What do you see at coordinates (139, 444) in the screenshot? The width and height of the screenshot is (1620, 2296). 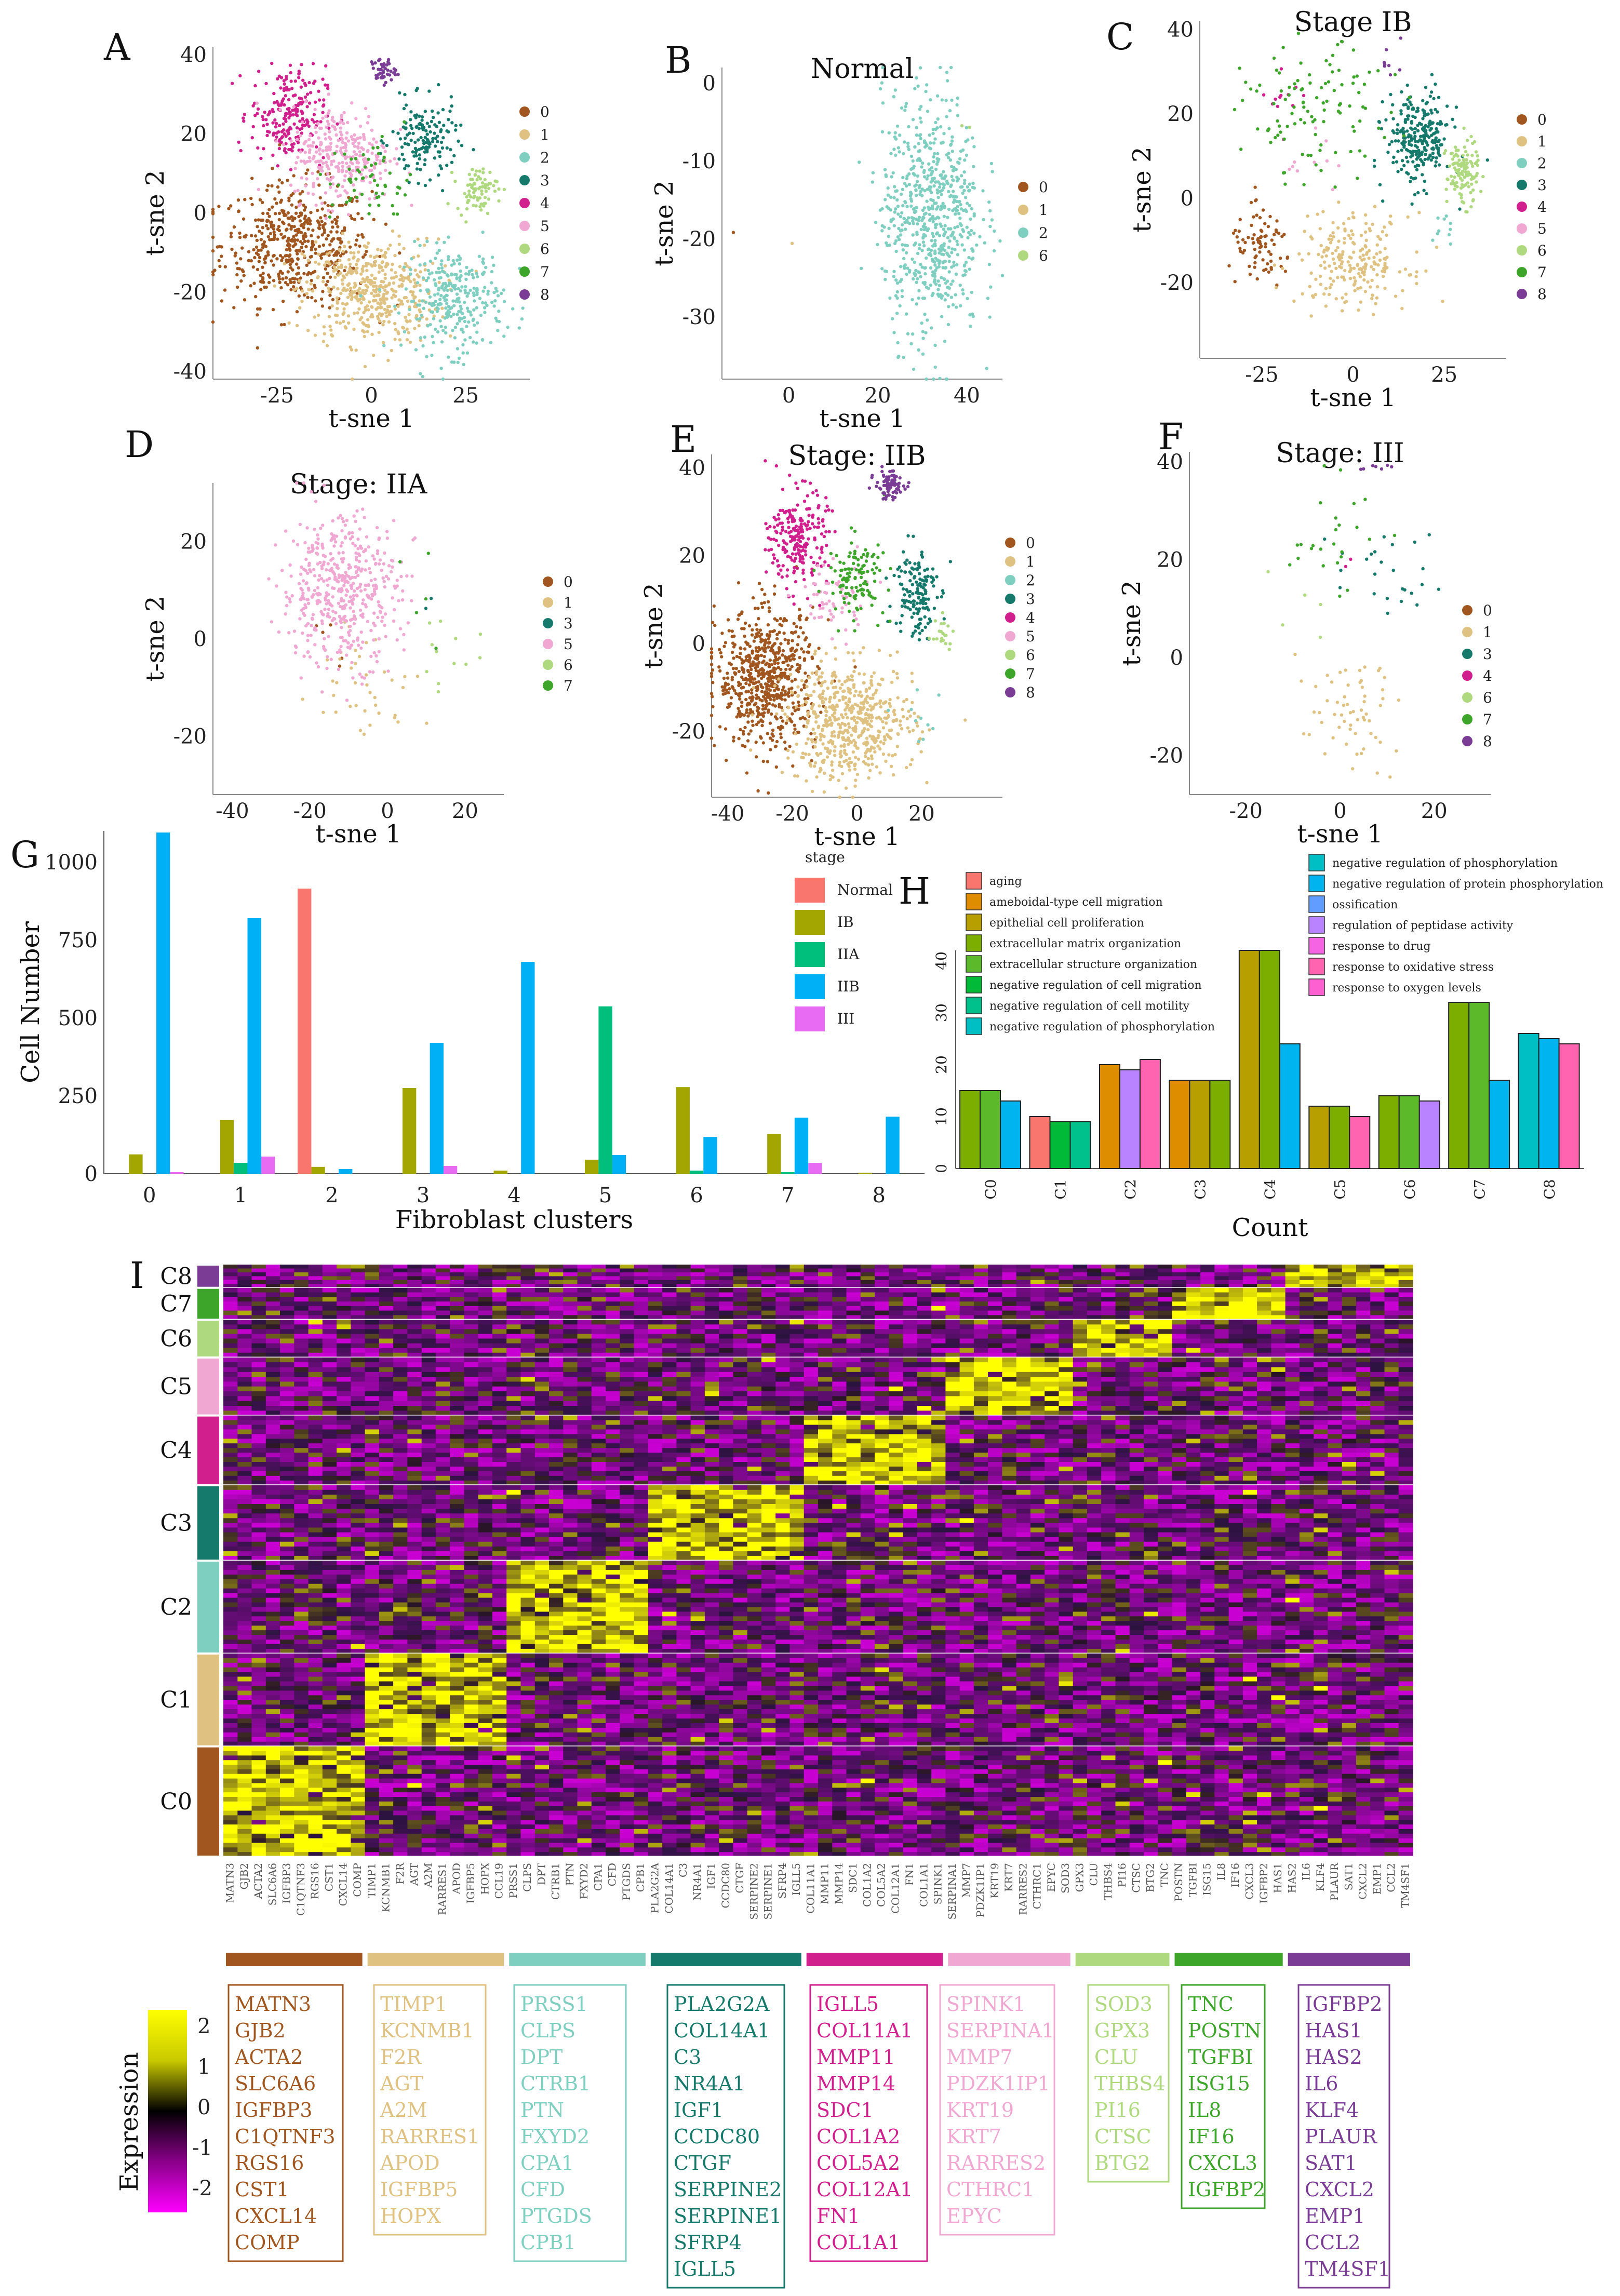 I see `panel-letter-d: D` at bounding box center [139, 444].